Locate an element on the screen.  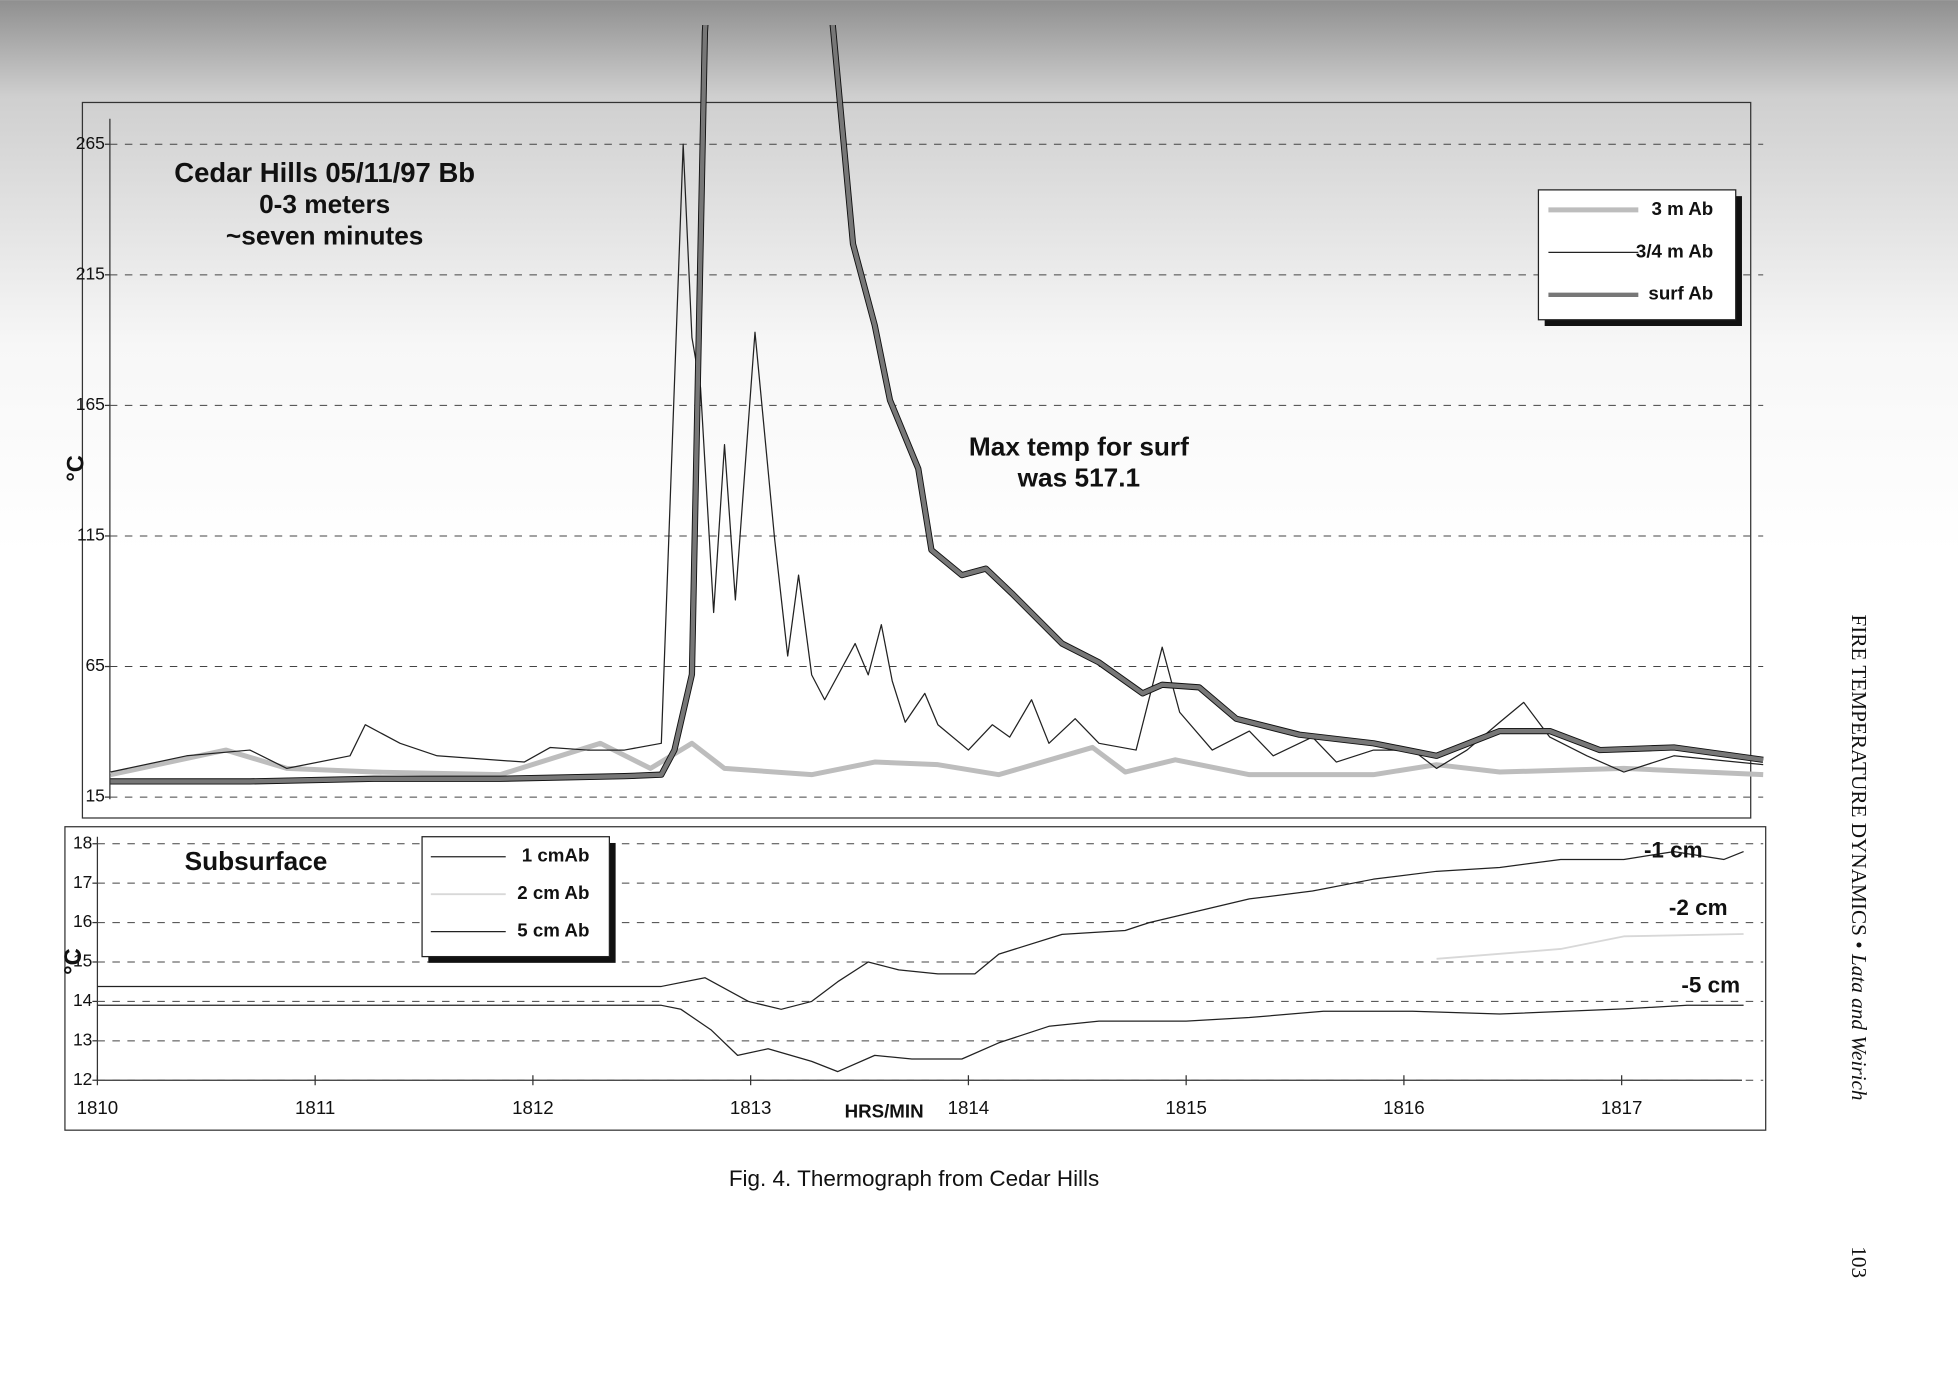
chart-title: Cedar Hills 05/11/97 Bb is located at coordinates (324, 172).